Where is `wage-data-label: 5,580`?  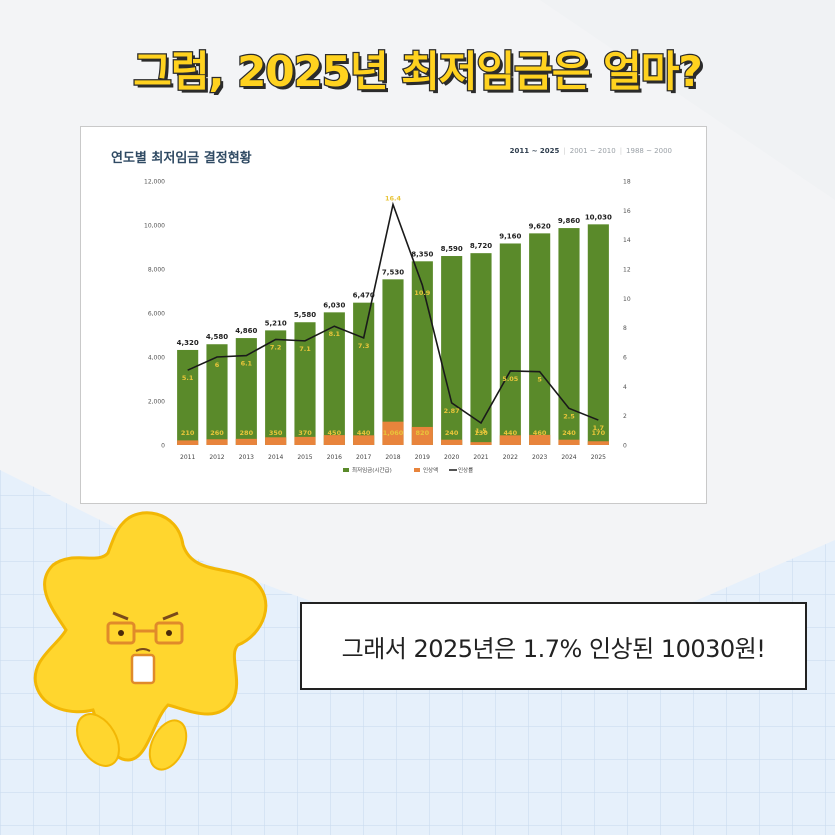
wage-data-label: 5,580 is located at coordinates (305, 315).